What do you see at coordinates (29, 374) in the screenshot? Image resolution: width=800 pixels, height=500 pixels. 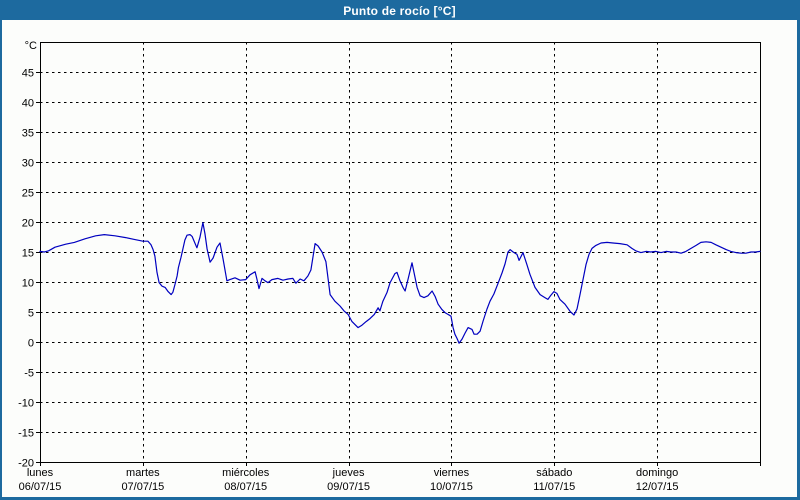 I see `svg-text: -5` at bounding box center [29, 374].